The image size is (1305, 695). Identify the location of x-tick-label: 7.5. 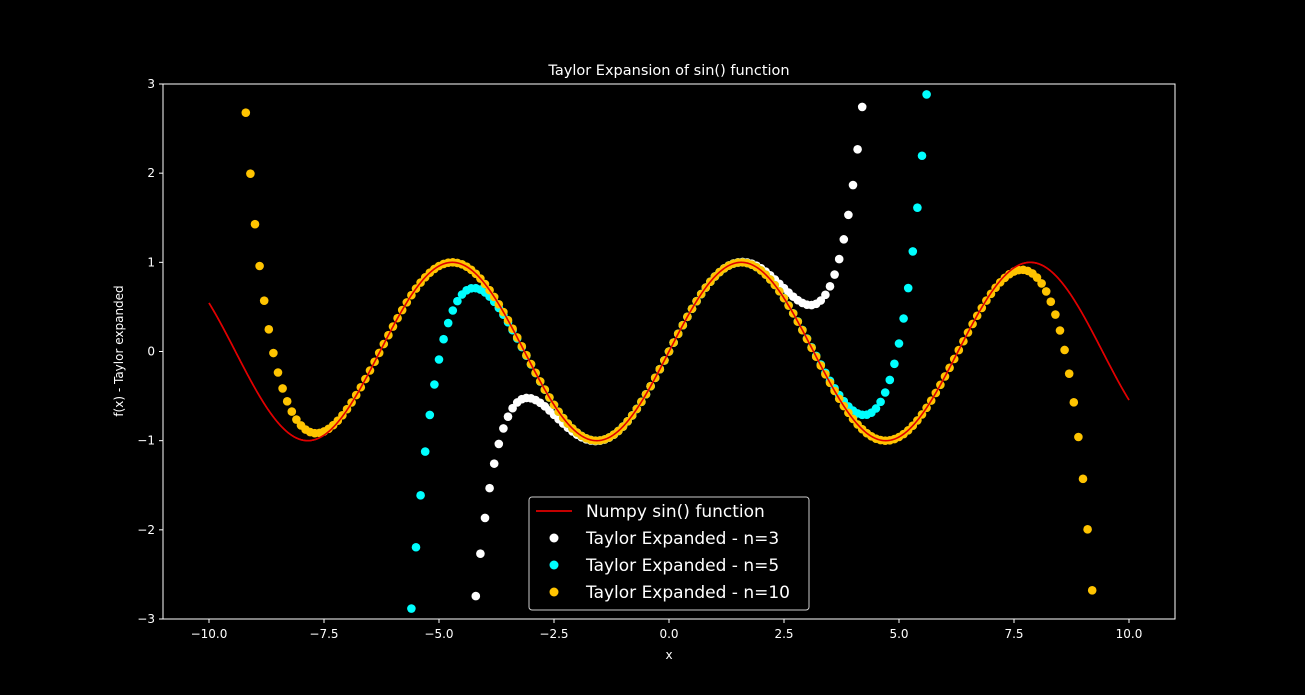
(1013, 634).